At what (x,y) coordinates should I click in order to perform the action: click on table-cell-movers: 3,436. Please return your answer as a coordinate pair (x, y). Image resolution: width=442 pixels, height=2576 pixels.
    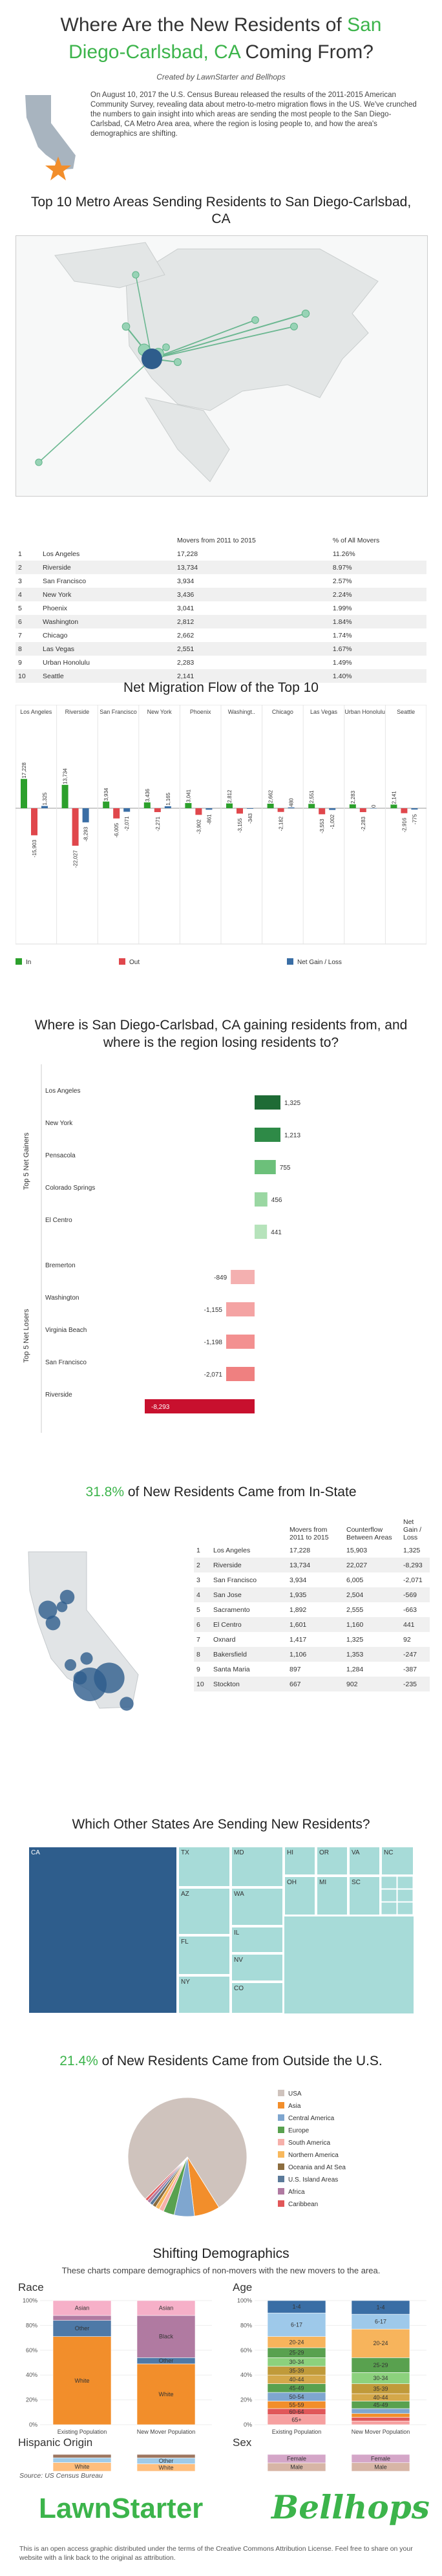
    Looking at the image, I should click on (252, 594).